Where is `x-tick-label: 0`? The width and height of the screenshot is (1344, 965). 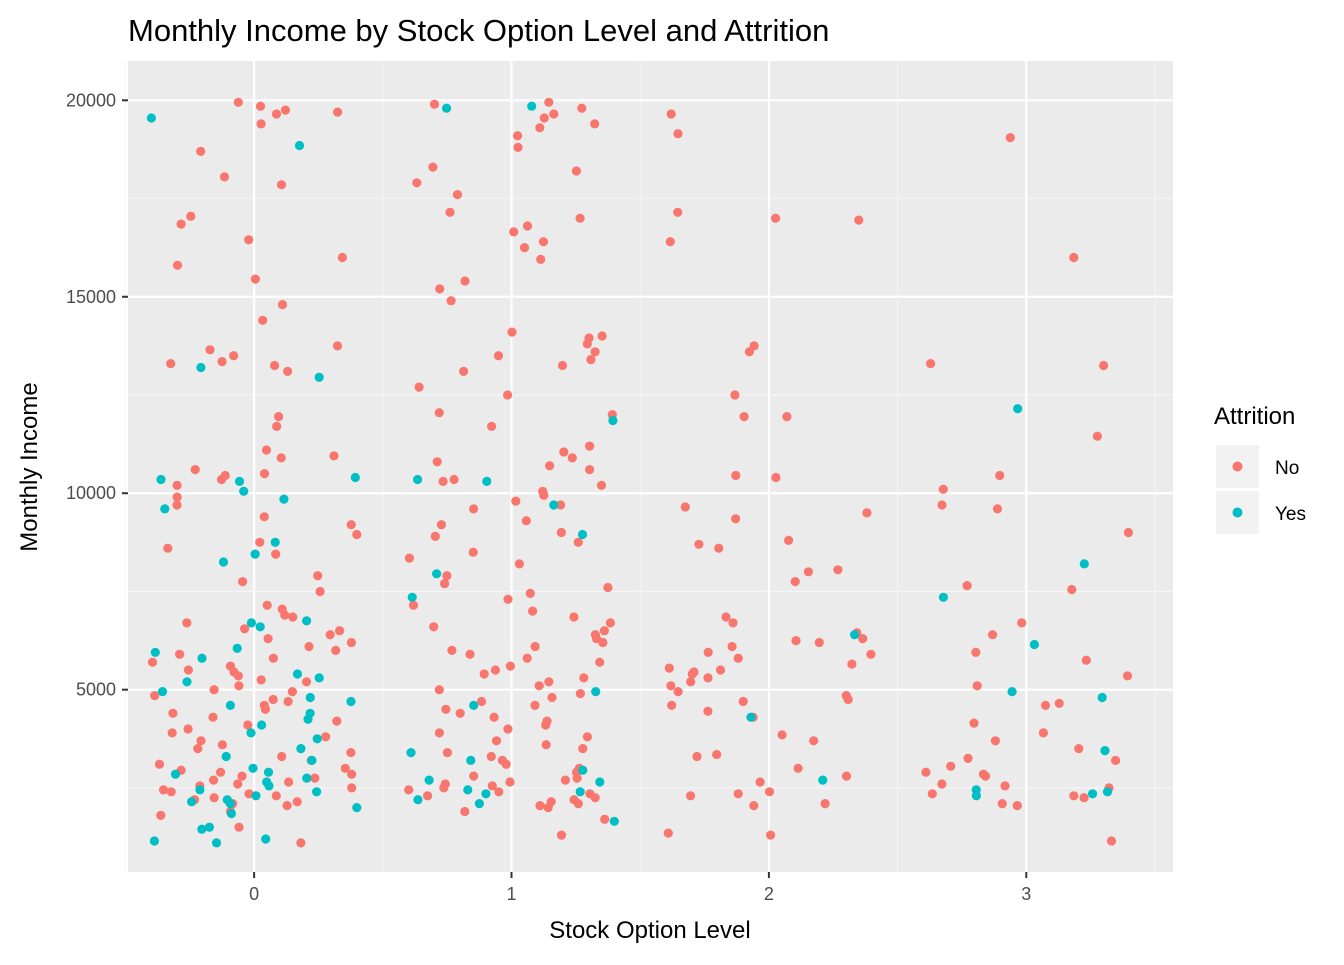
x-tick-label: 0 is located at coordinates (254, 894).